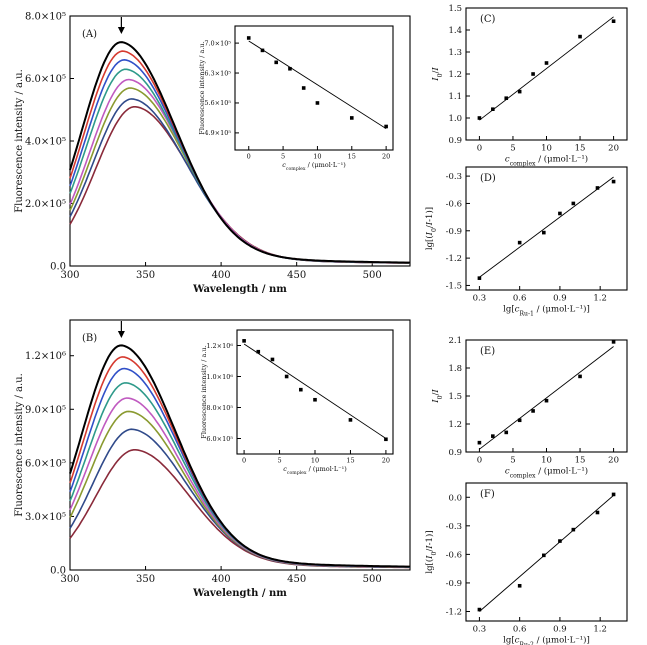 The width and height of the screenshot is (647, 645). I want to click on x-axis-label: lg[cRu-1 / (μmol·L⁻¹)], so click(546, 311).